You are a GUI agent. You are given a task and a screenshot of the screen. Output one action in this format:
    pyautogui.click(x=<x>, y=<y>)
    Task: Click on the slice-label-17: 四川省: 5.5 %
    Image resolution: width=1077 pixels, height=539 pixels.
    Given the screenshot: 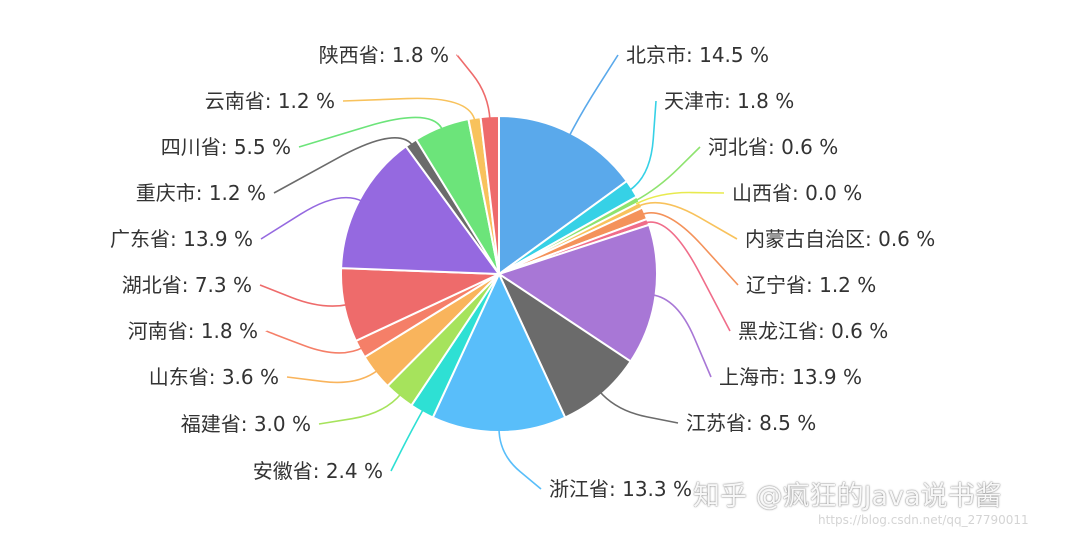 What is the action you would take?
    pyautogui.click(x=226, y=147)
    